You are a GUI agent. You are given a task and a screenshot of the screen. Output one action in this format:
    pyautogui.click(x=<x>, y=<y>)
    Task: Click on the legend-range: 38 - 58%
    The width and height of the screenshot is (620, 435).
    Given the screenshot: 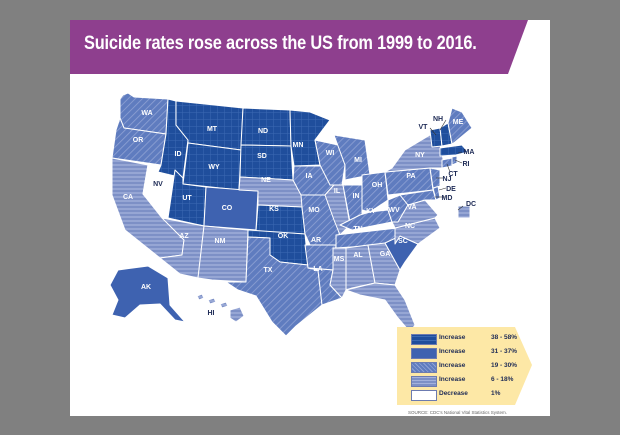 What is the action you would take?
    pyautogui.click(x=504, y=337)
    